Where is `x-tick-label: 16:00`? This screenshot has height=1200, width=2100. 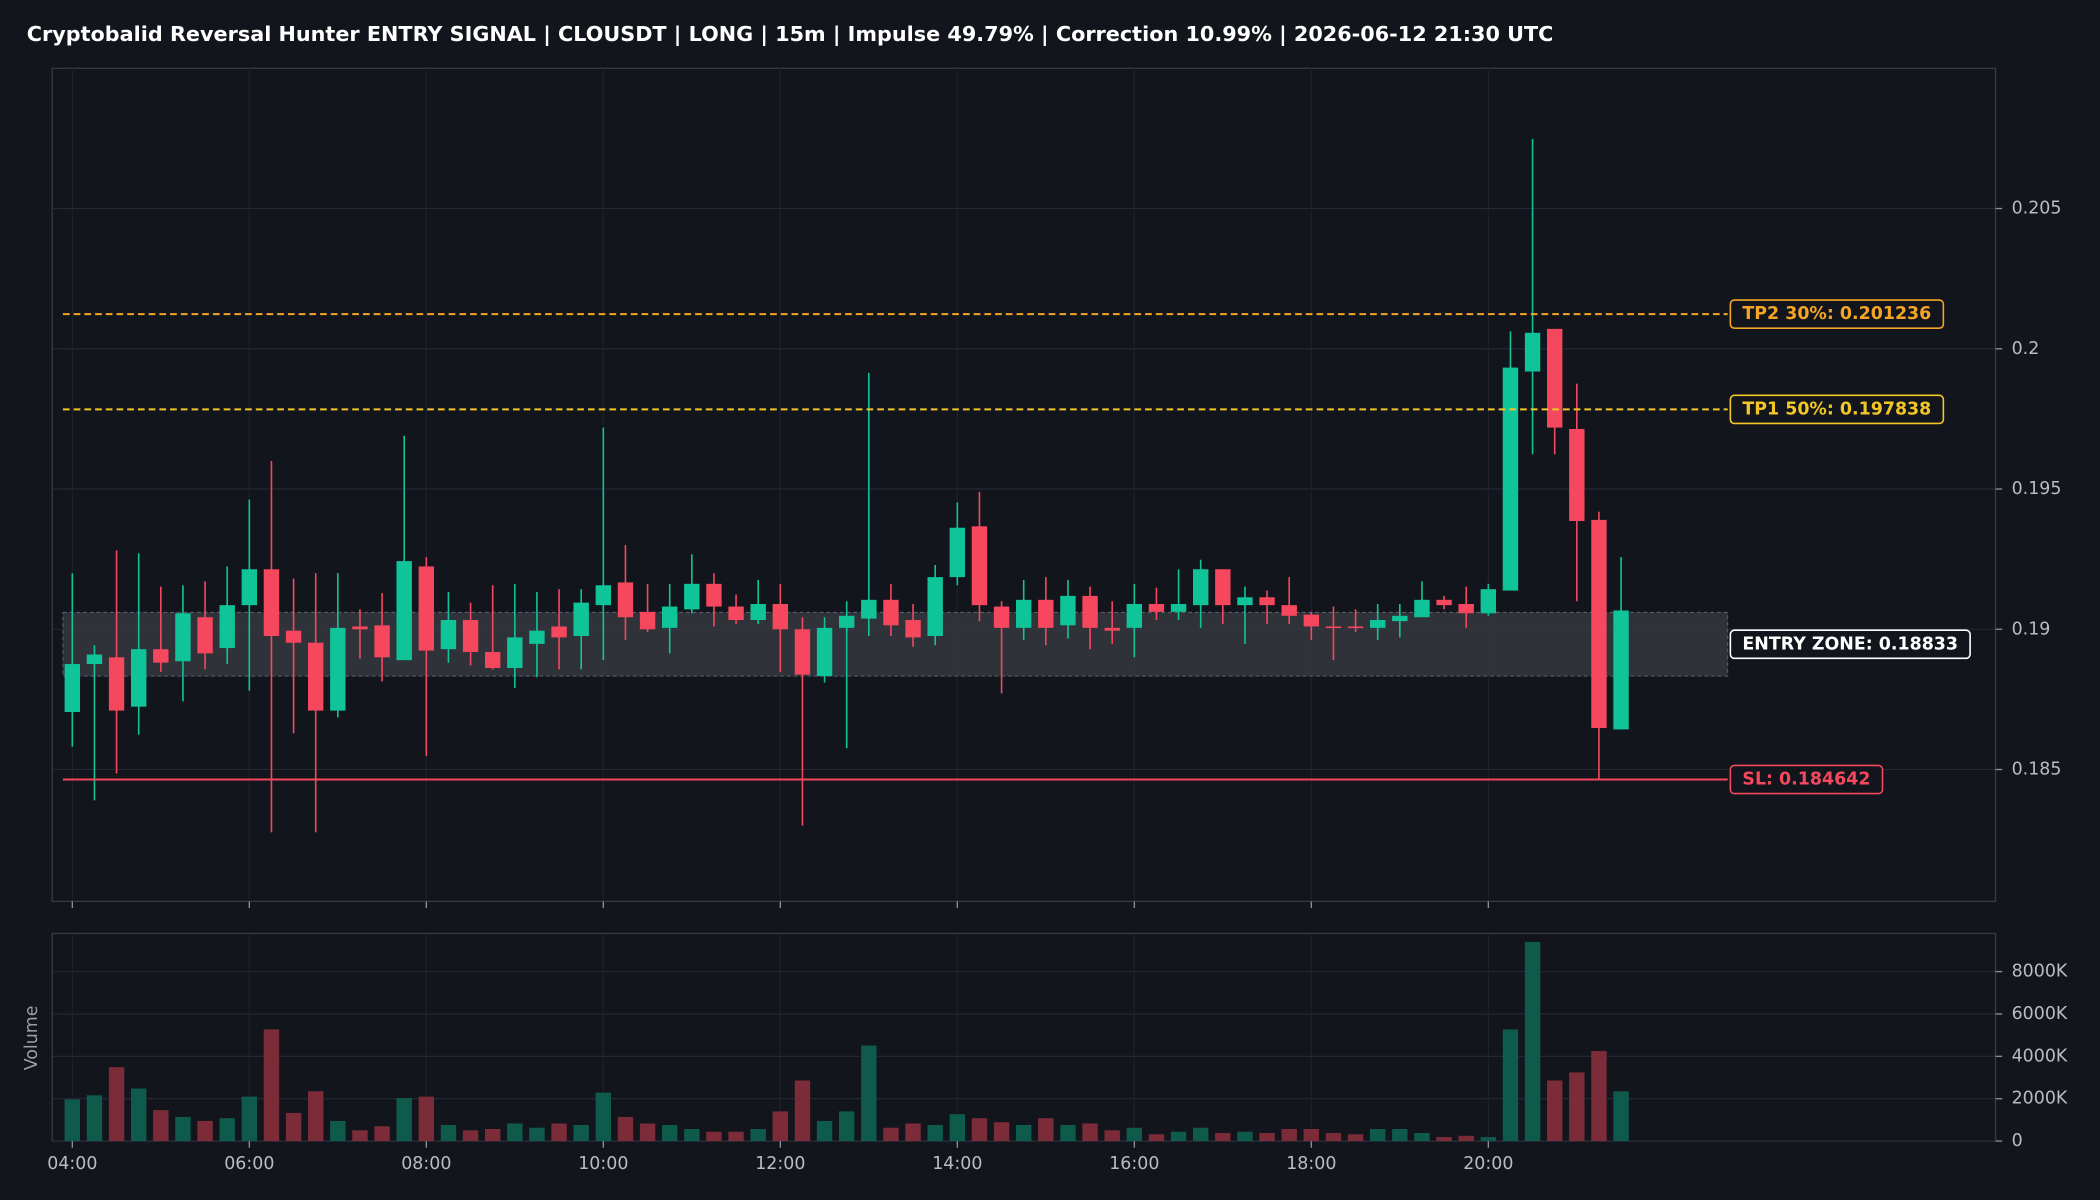 x-tick-label: 16:00 is located at coordinates (1134, 1164).